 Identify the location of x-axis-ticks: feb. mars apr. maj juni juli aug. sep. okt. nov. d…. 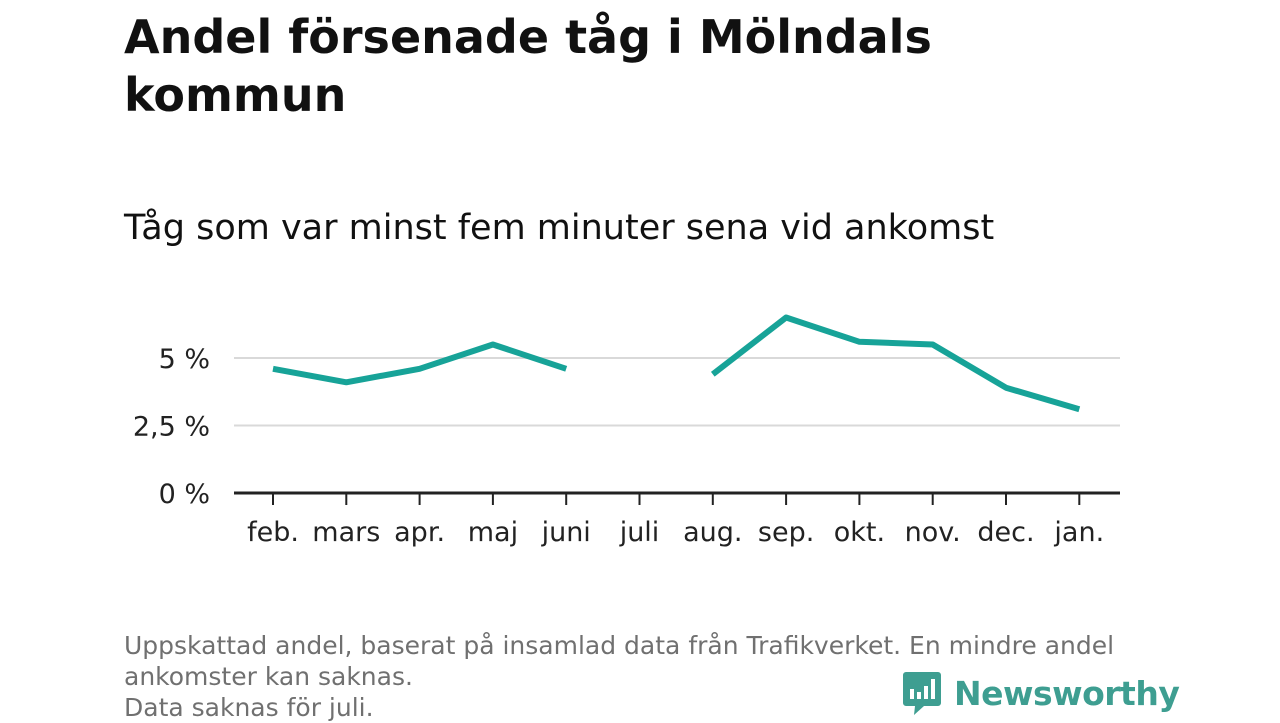
(675, 520).